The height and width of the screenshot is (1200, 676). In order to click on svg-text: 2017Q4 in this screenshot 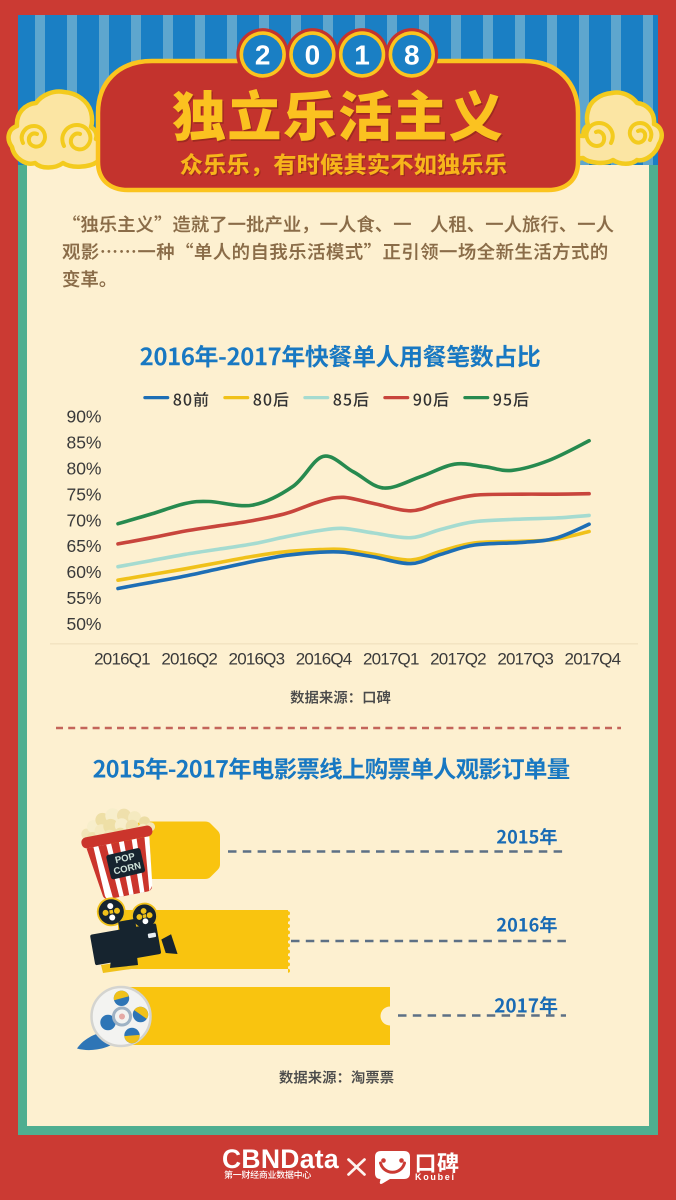, I will do `click(593, 659)`.